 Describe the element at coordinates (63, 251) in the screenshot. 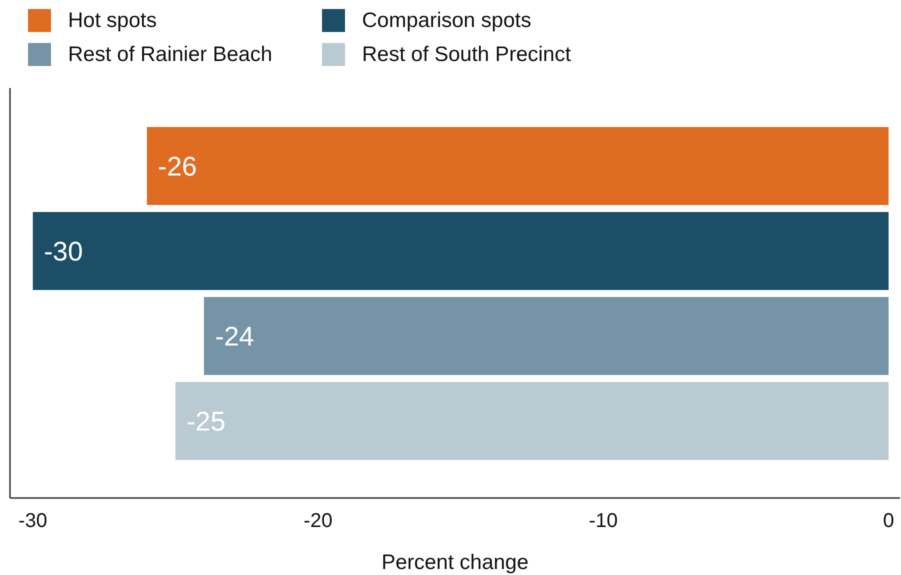

I see `data-label: -30` at that location.